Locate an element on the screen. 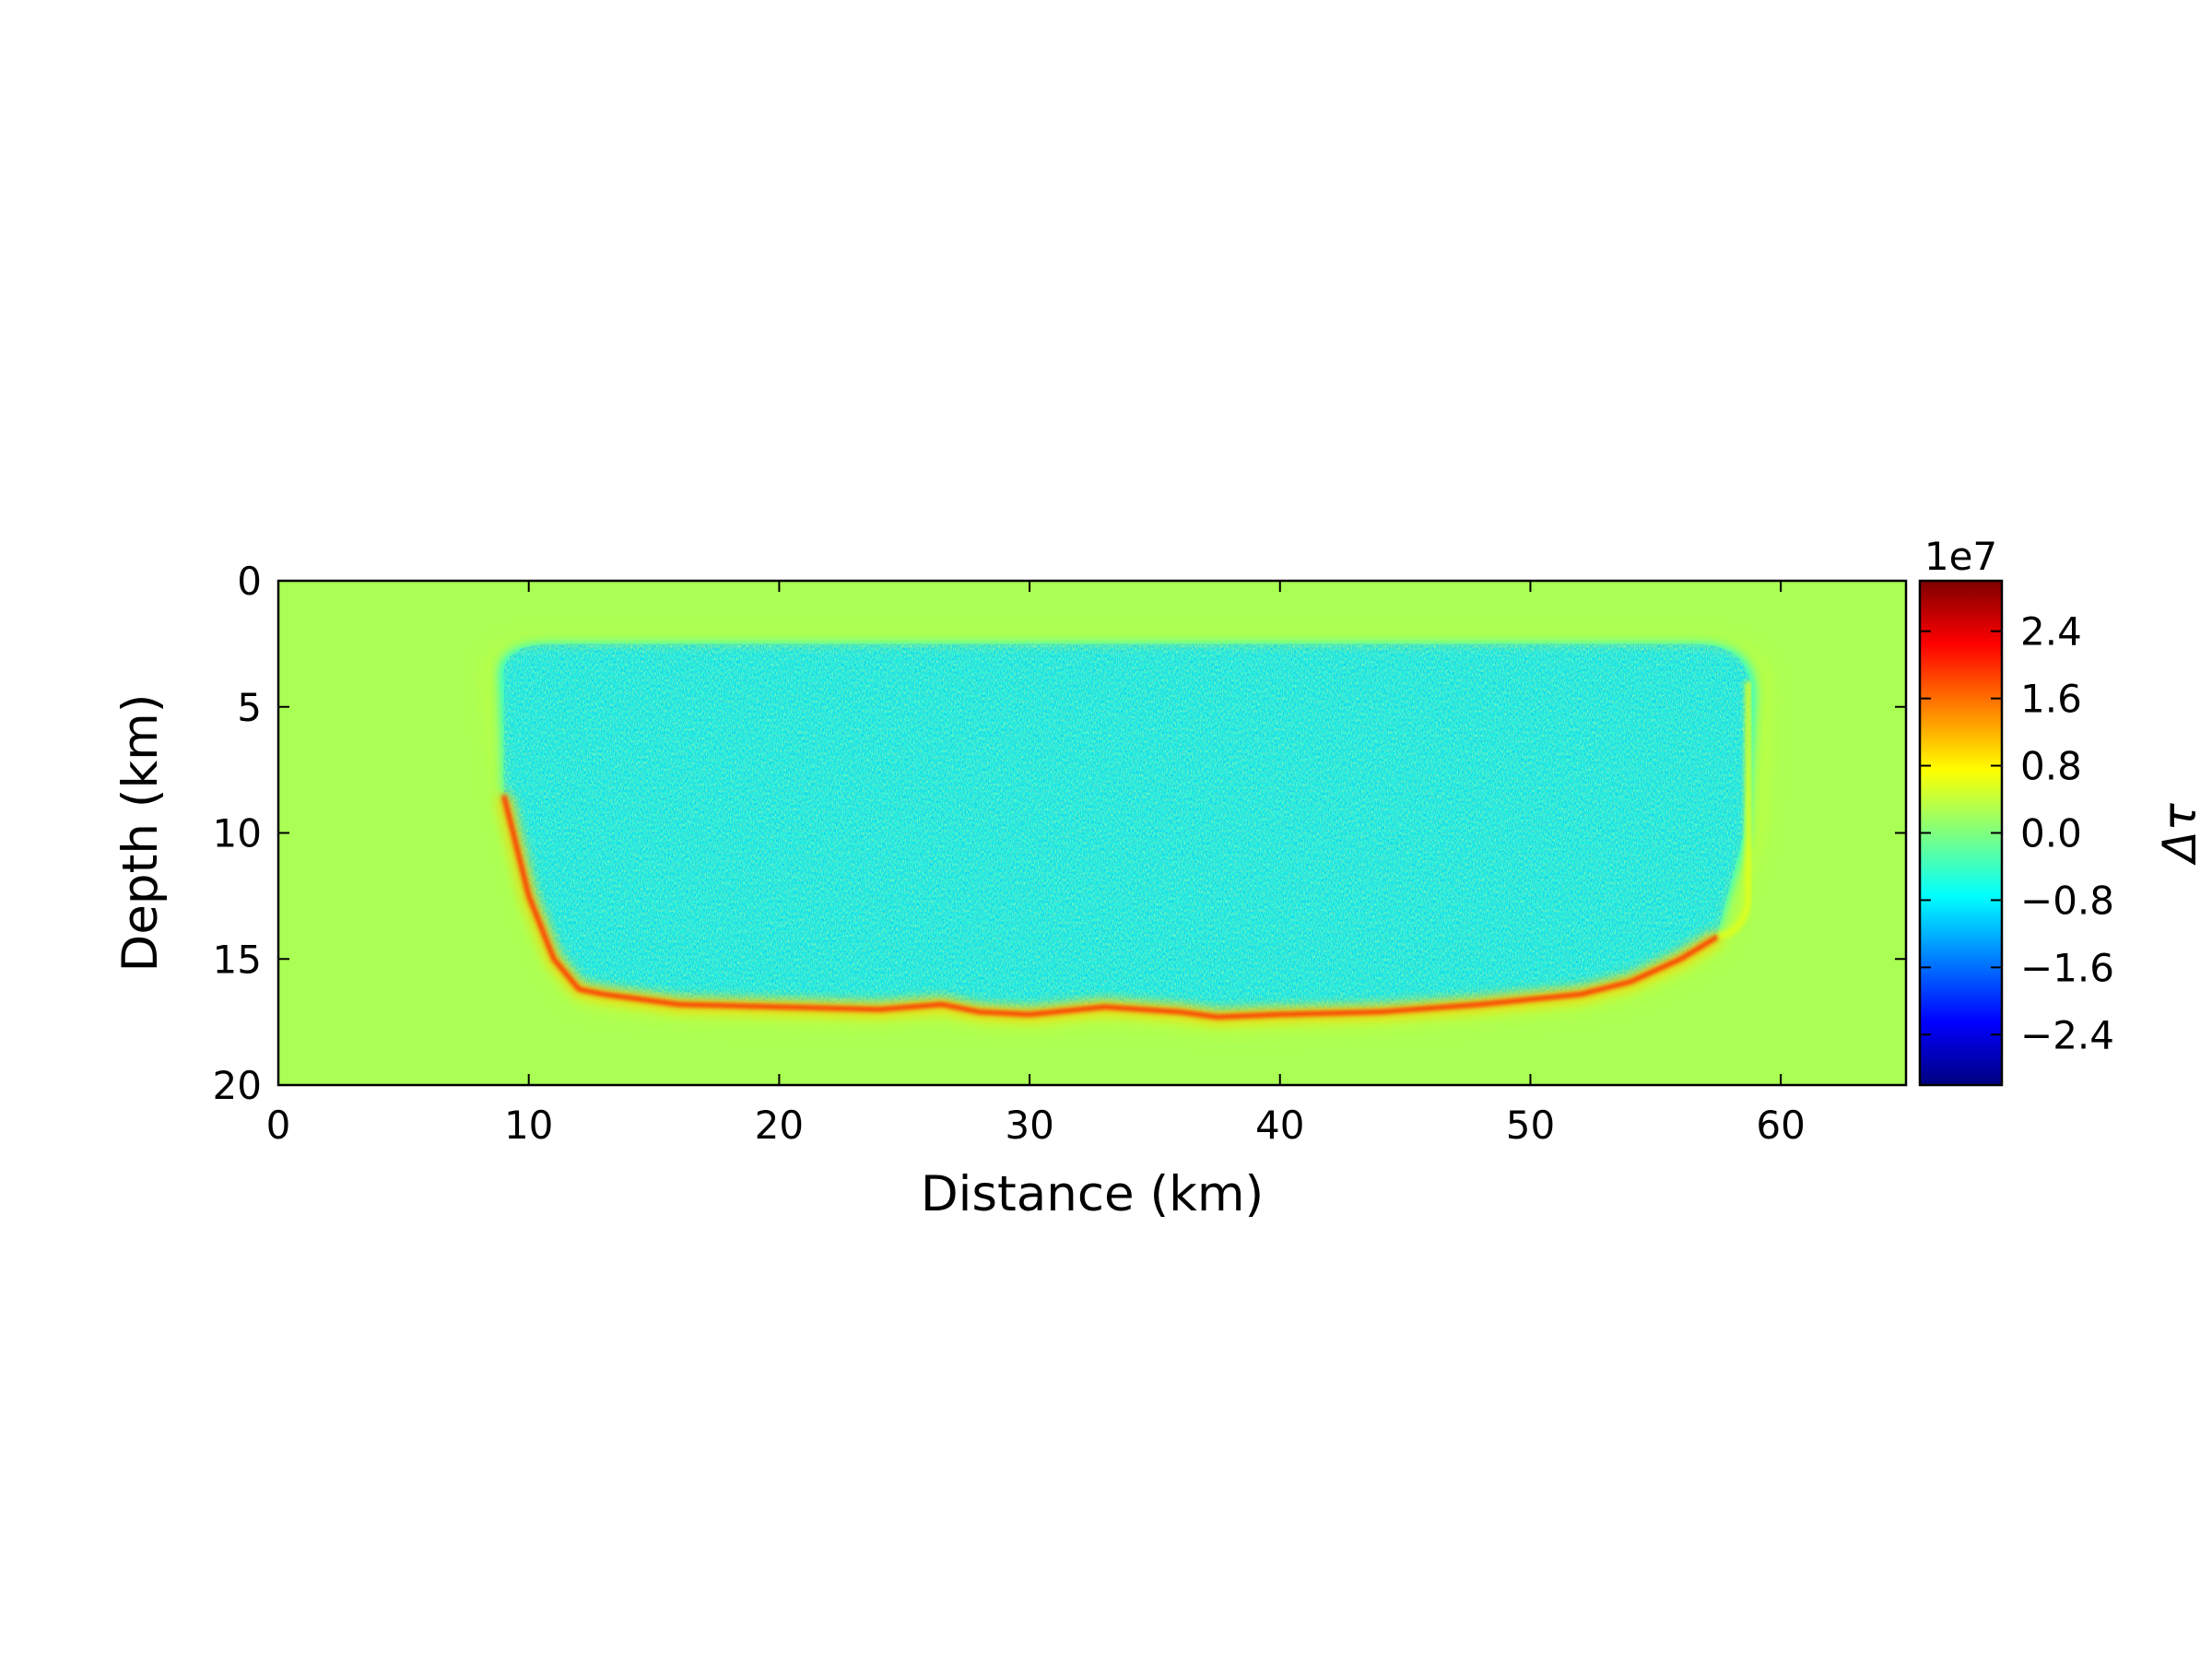 The height and width of the screenshot is (1664, 2212). x-tick-label: 50 is located at coordinates (1530, 1125).